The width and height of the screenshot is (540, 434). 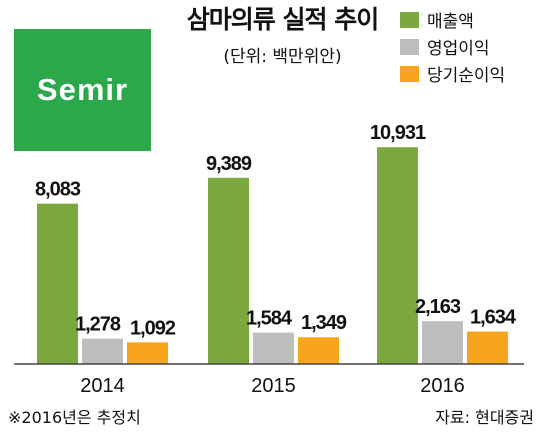 I want to click on semir-logo: Semir, so click(x=82, y=90).